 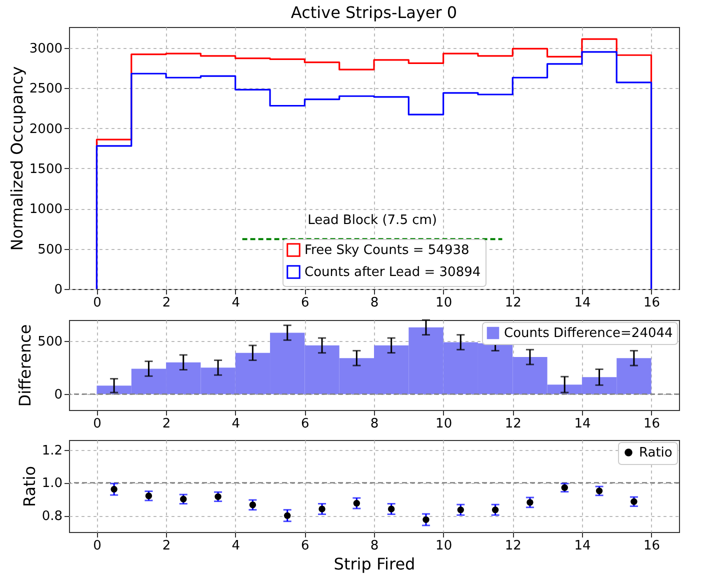 What do you see at coordinates (392, 272) in the screenshot?
I see `legend-label: Counts after Lead = 30894` at bounding box center [392, 272].